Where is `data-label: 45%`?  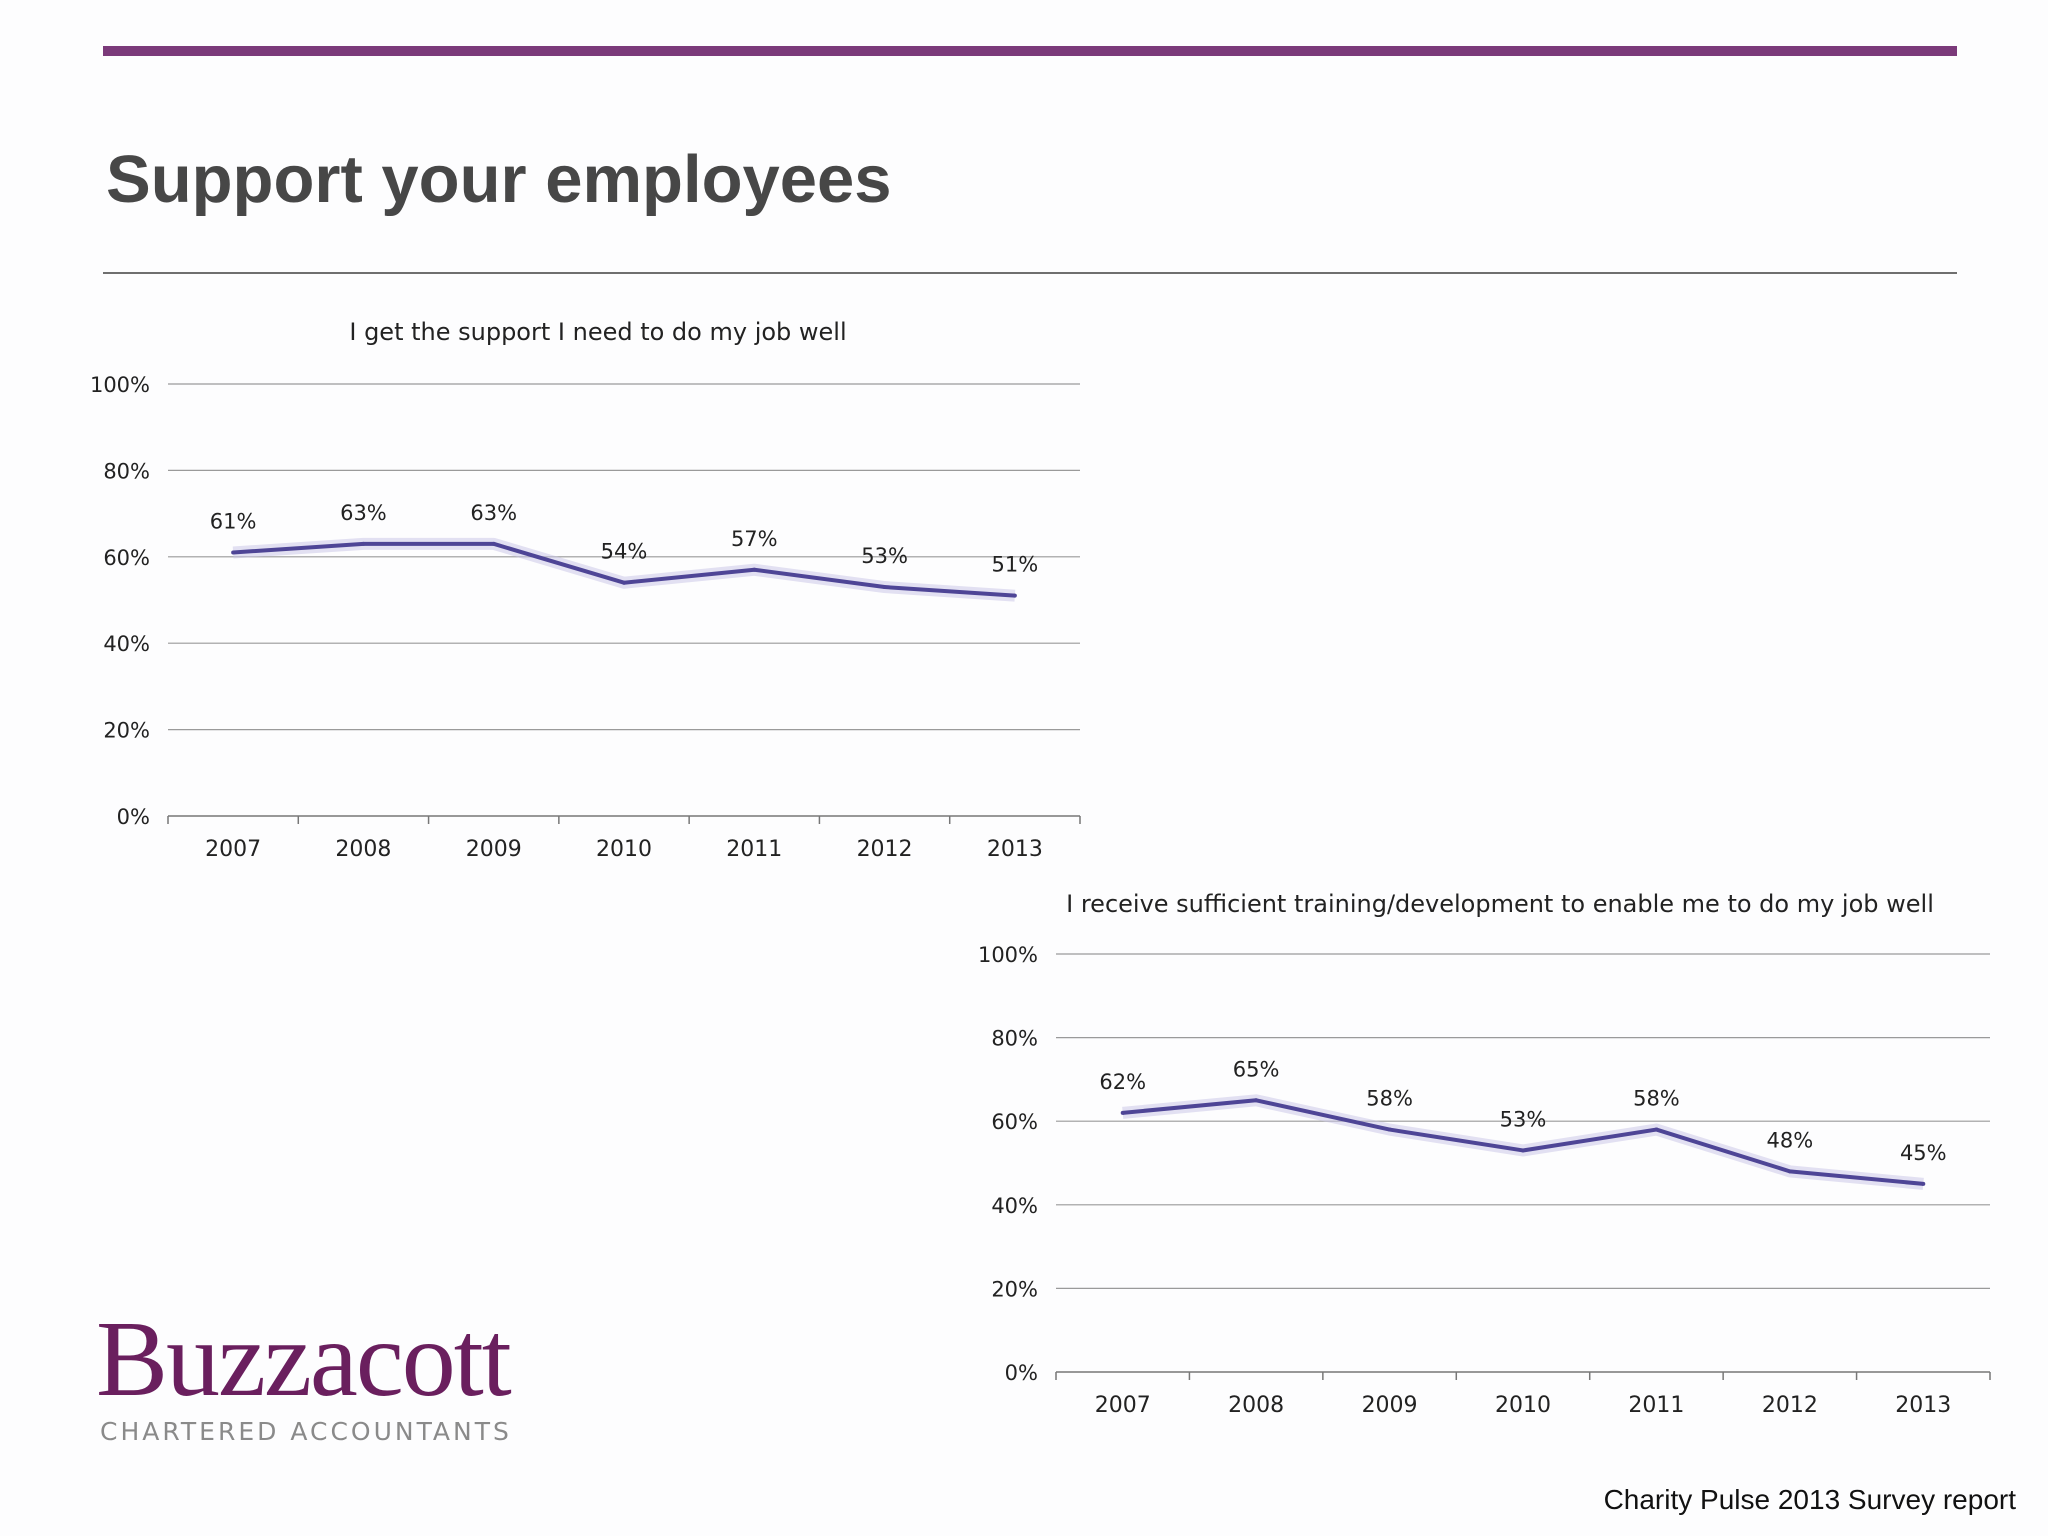
data-label: 45% is located at coordinates (1923, 1153).